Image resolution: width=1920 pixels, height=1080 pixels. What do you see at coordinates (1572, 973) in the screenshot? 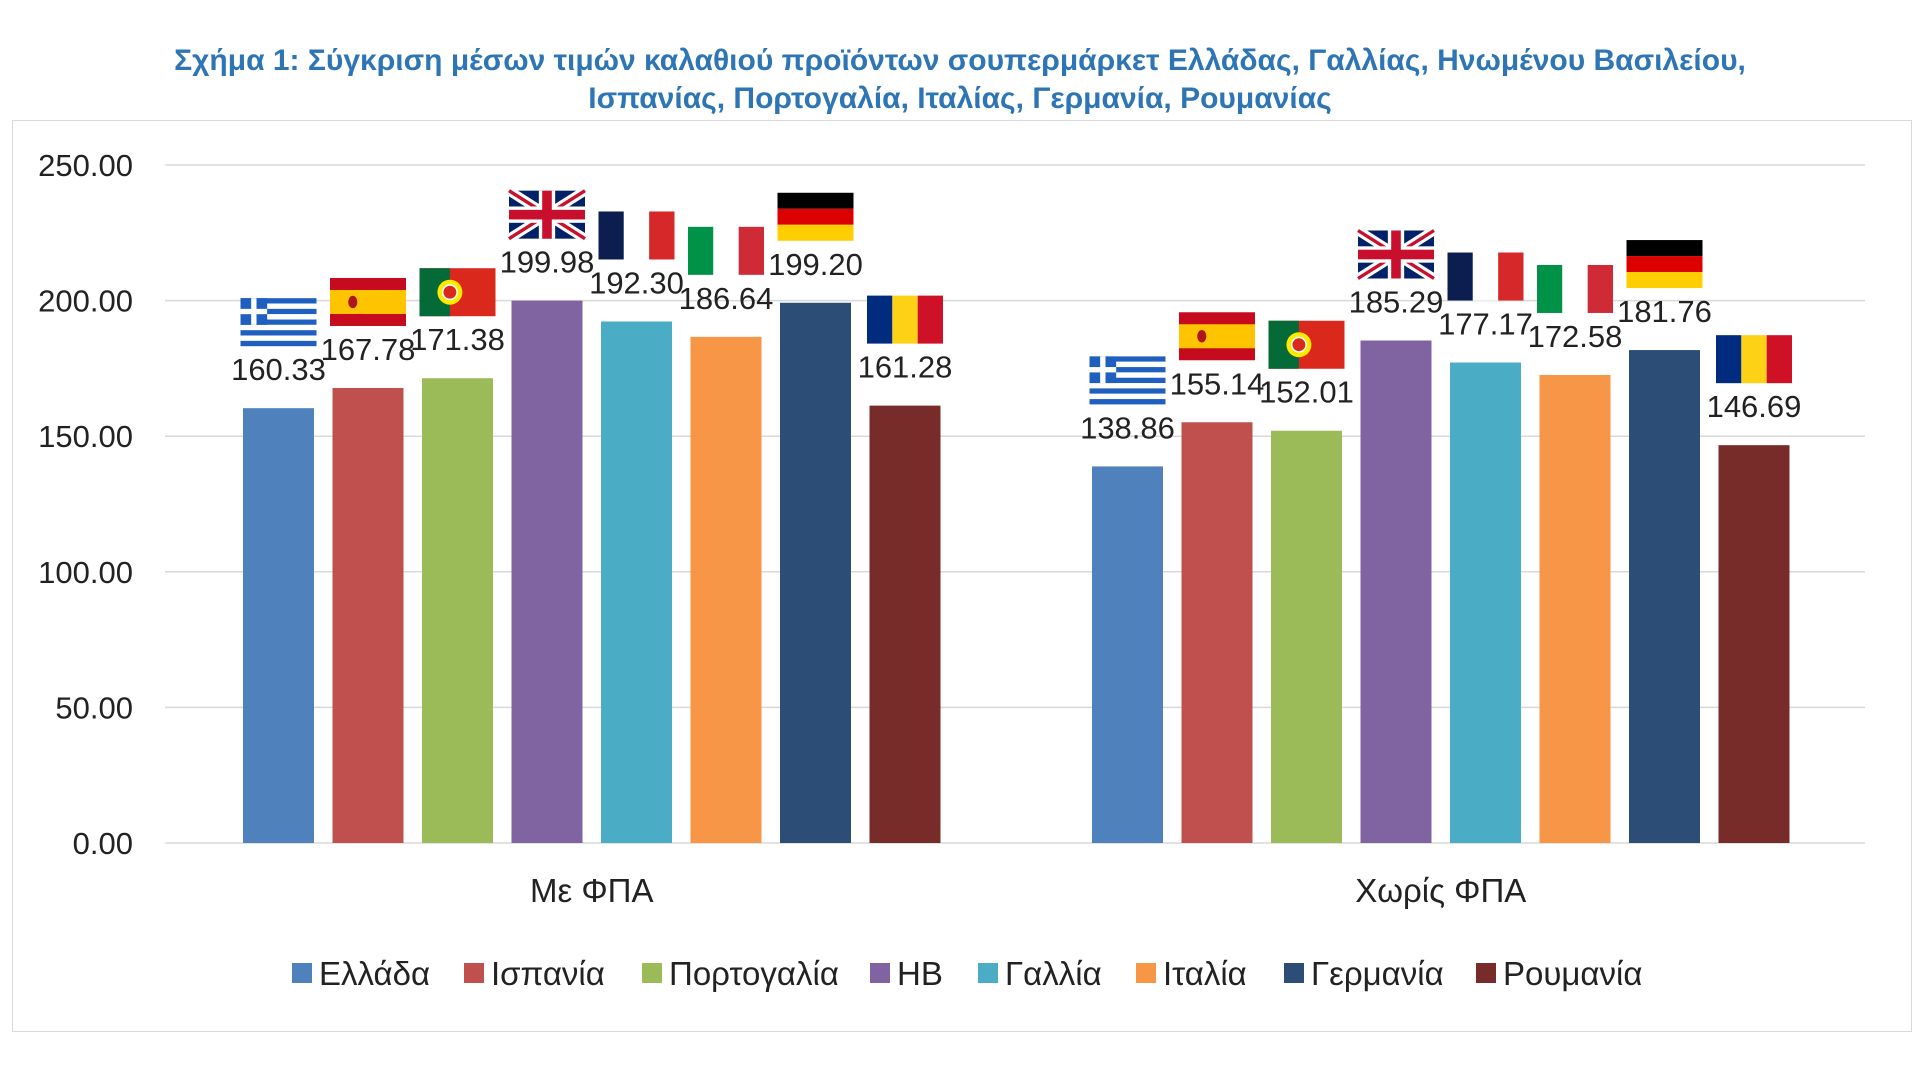
I see `legend-label: Ρουμανία` at bounding box center [1572, 973].